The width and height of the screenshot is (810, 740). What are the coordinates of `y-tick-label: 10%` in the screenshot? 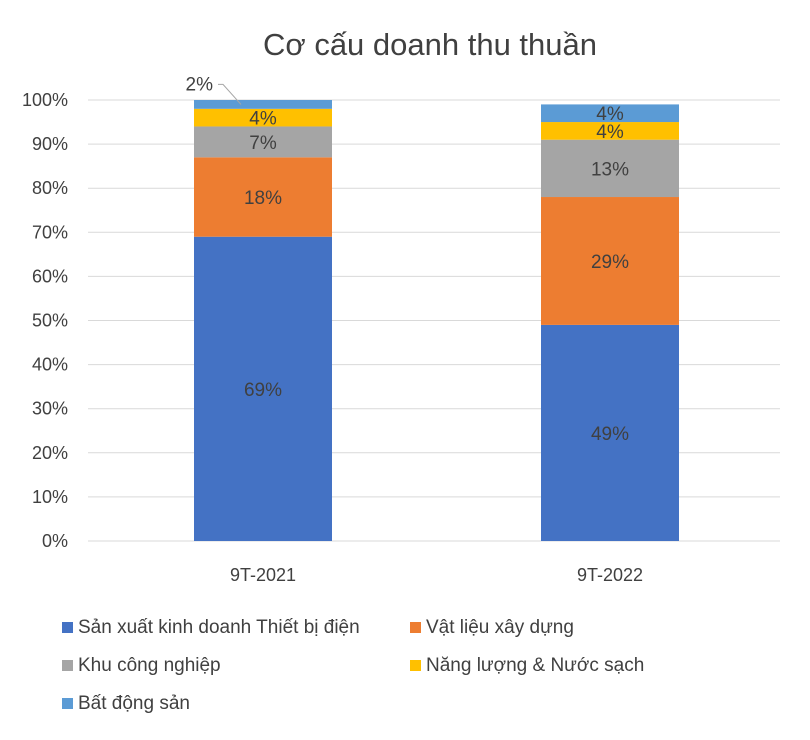 It's located at (50, 497).